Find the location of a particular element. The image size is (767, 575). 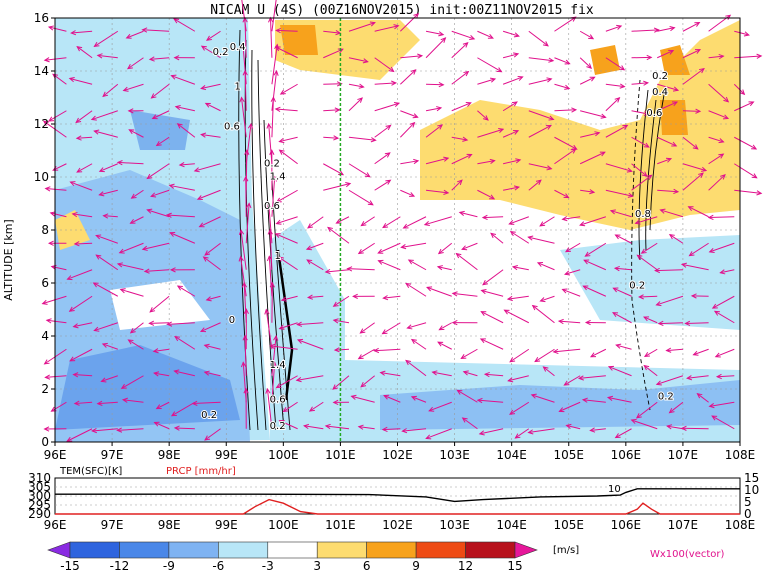

y-tick-label: 16 is located at coordinates (41, 18).